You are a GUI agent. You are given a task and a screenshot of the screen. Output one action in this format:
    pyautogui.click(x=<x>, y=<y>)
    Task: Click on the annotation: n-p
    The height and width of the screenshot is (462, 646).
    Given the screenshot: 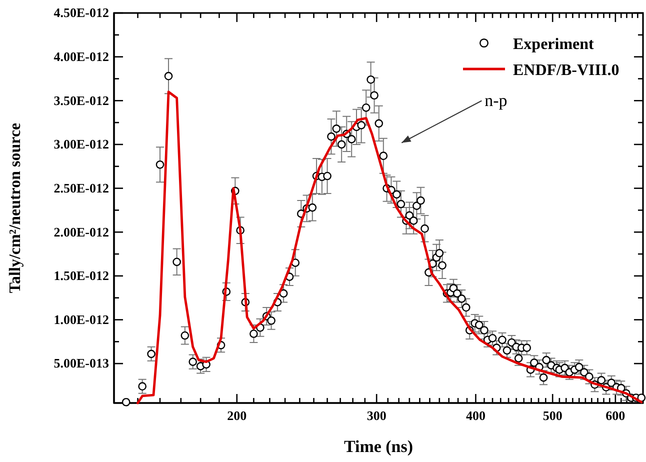 What is the action you would take?
    pyautogui.click(x=496, y=100)
    